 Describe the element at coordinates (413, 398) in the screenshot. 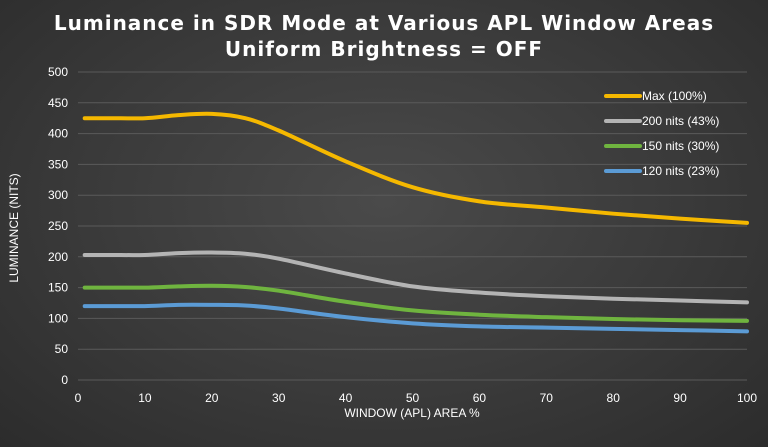

I see `x-tick-label: 50` at that location.